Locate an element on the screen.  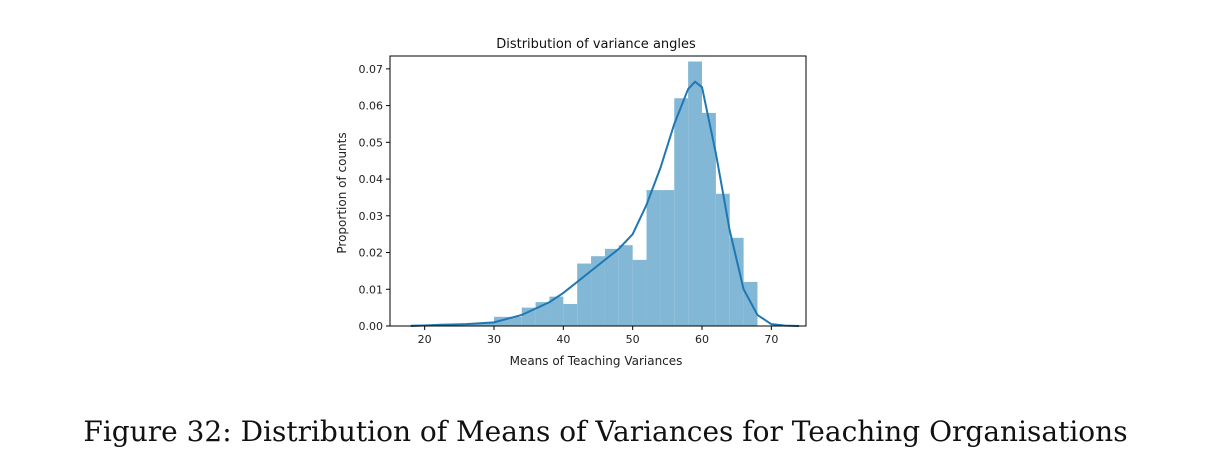
y-tick-label: 0.06 is located at coordinates (371, 106).